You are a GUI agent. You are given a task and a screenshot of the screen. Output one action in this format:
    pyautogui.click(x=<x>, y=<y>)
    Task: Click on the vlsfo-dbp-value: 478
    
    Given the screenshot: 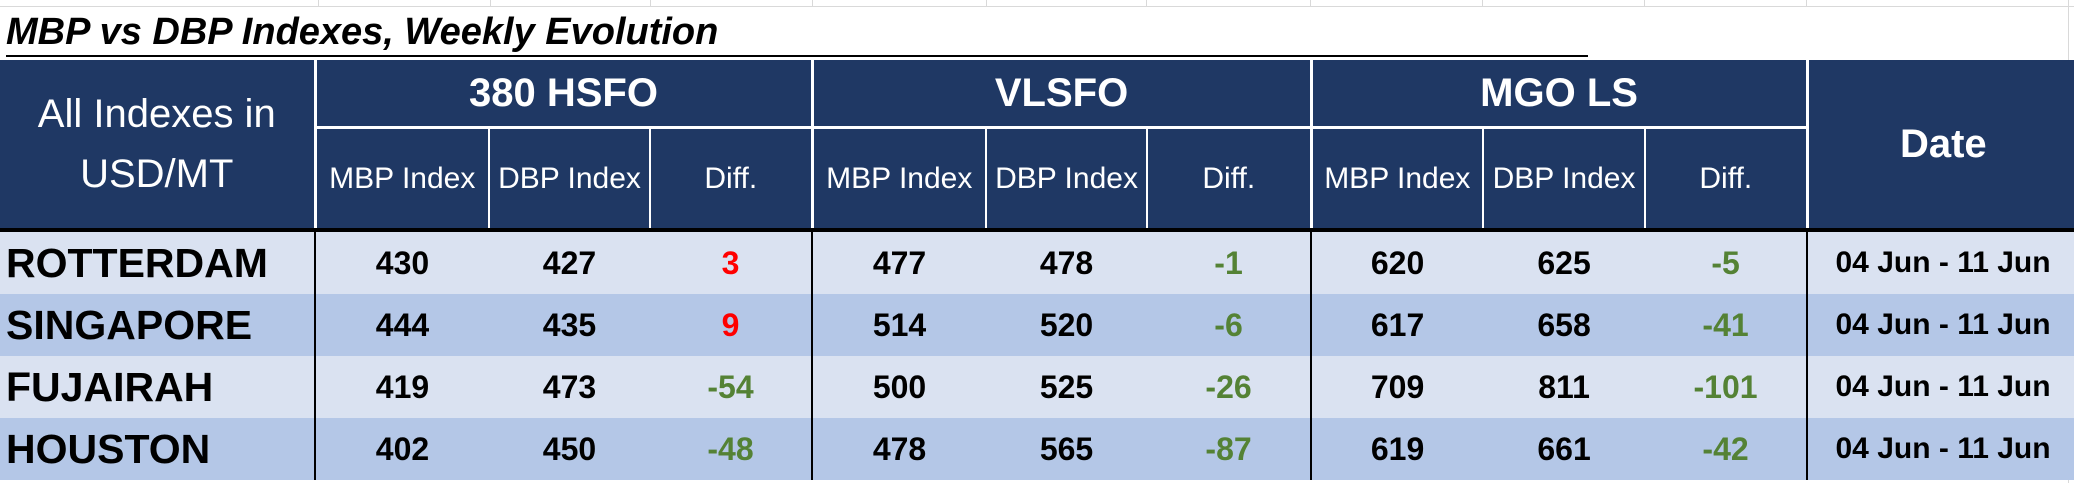 What is the action you would take?
    pyautogui.click(x=1067, y=261)
    